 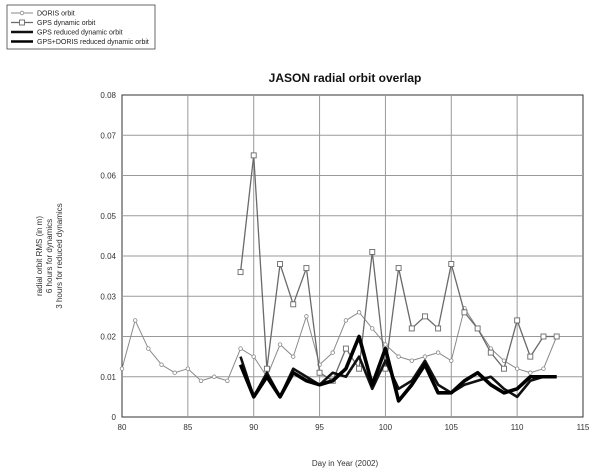 What do you see at coordinates (108, 337) in the screenshot?
I see `y-tick-label: 0.02` at bounding box center [108, 337].